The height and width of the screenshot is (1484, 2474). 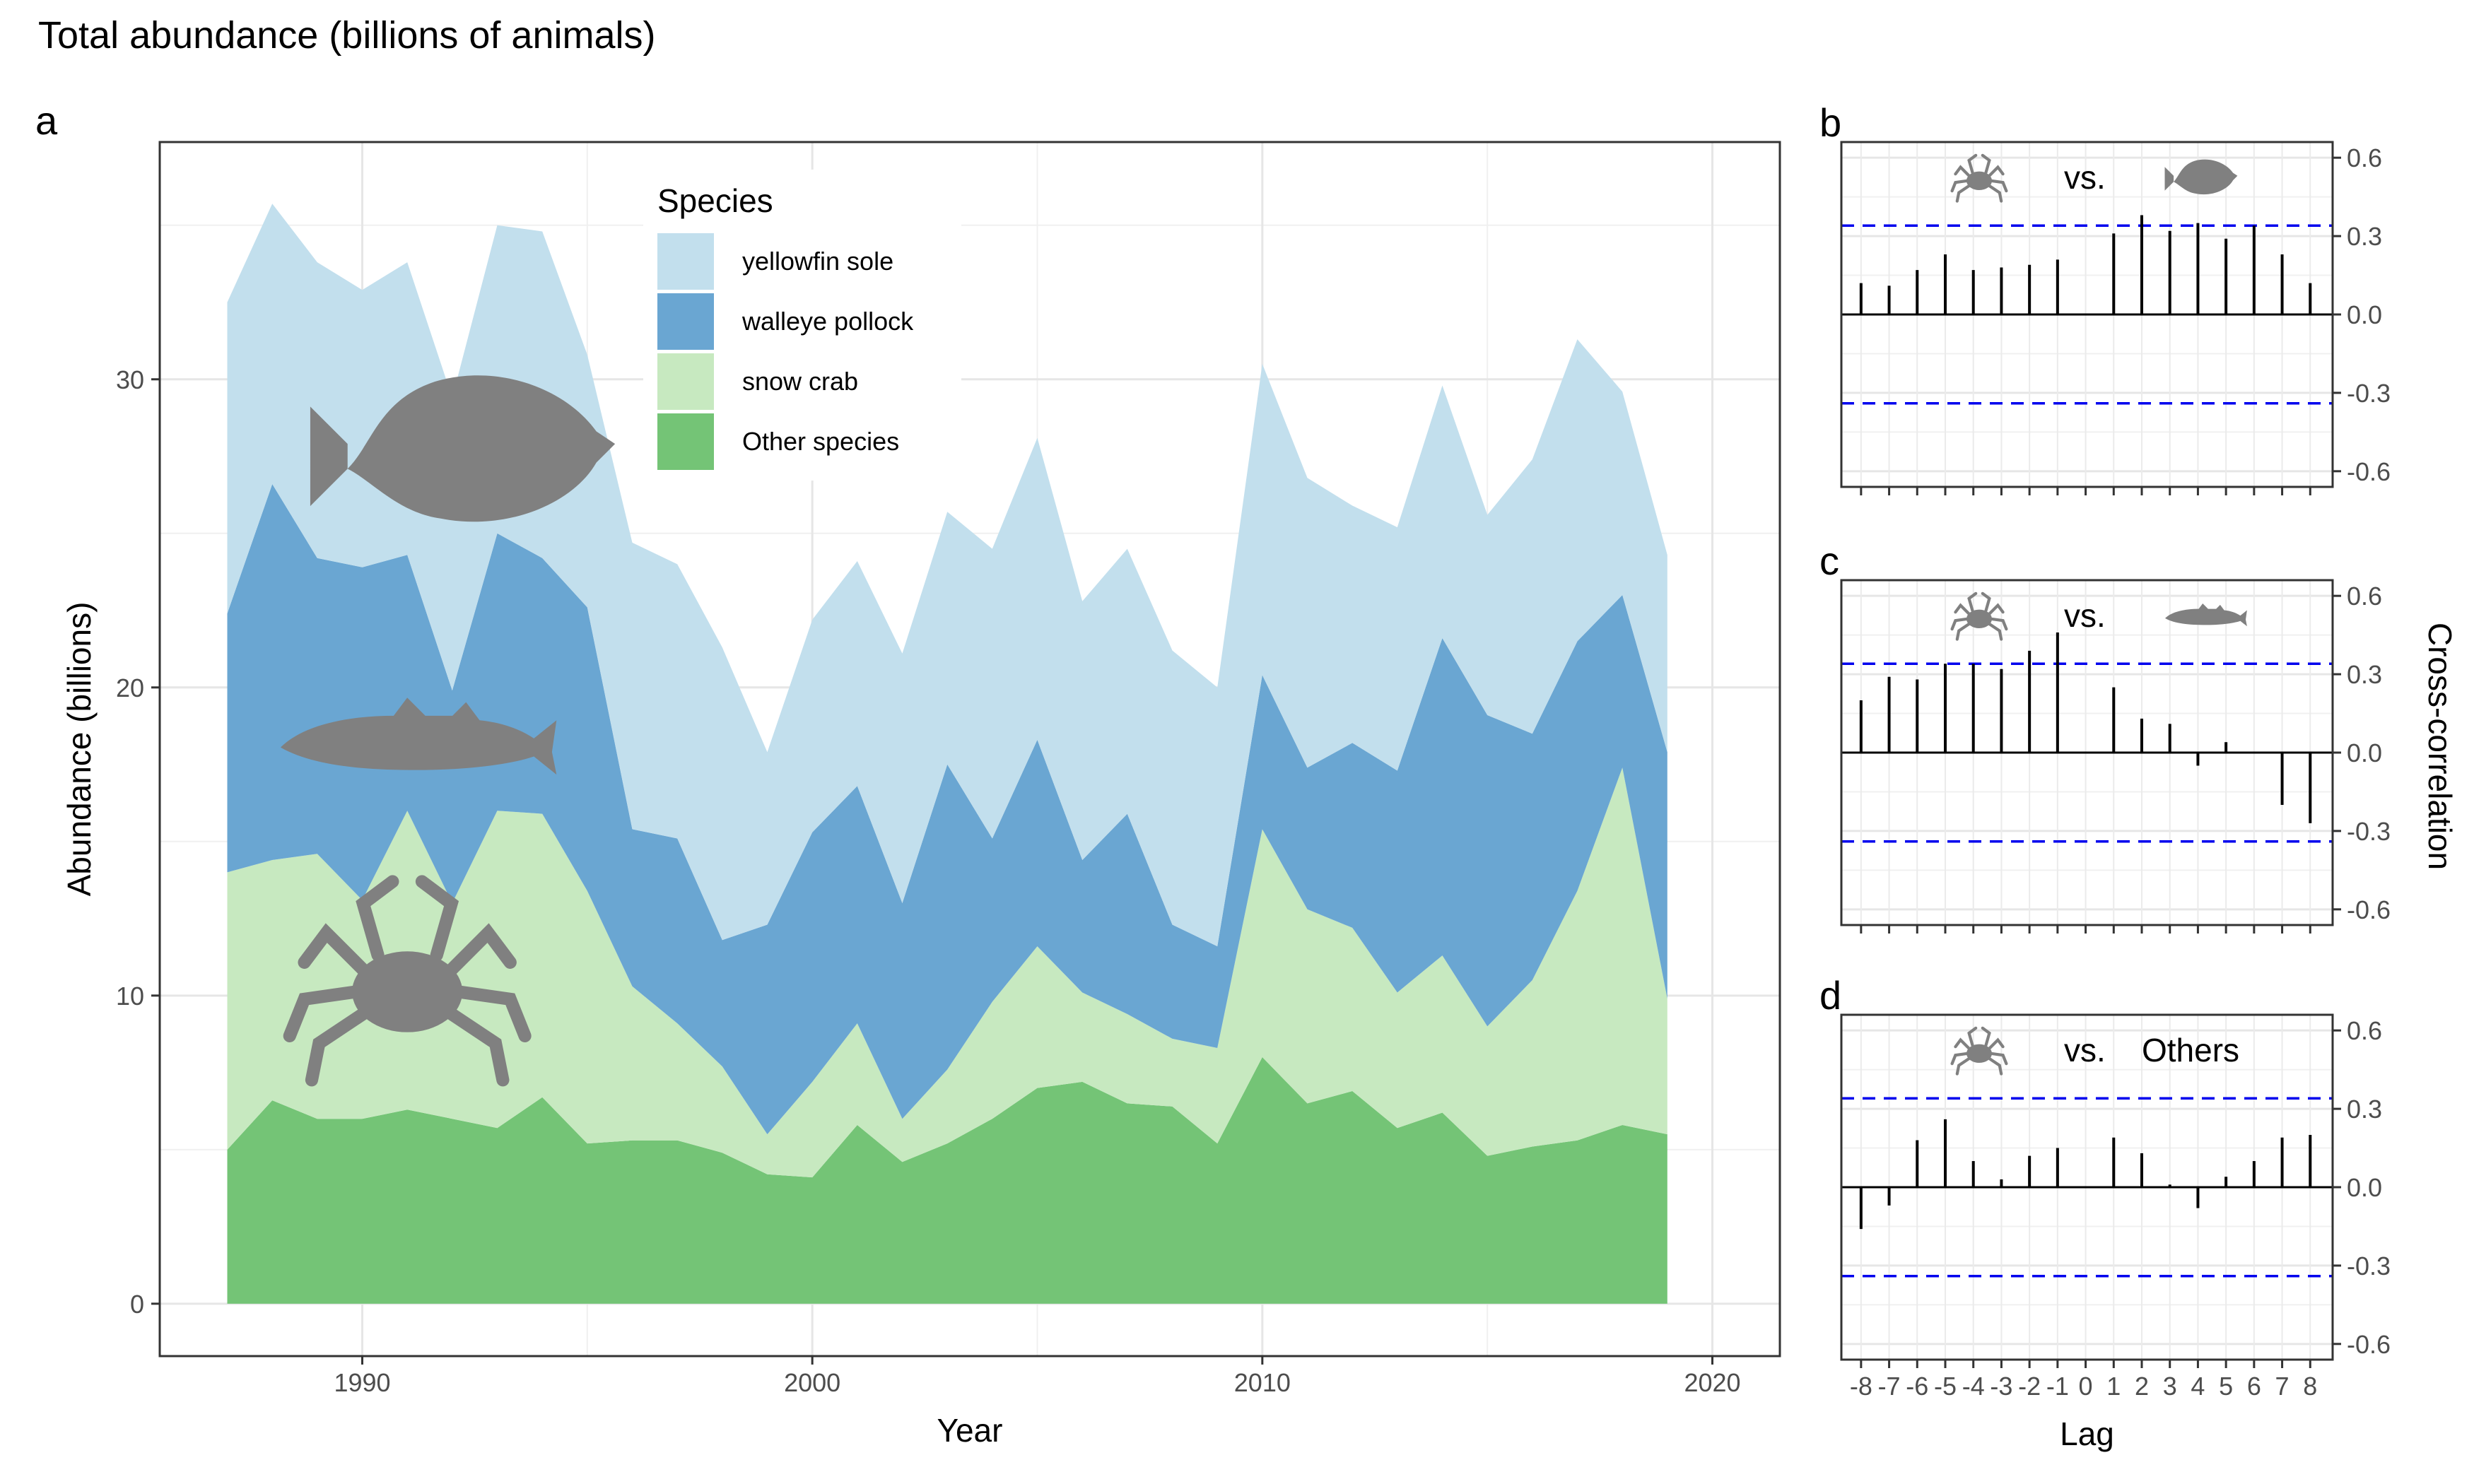 What do you see at coordinates (1945, 1386) in the screenshot?
I see `x-tick-label: -5` at bounding box center [1945, 1386].